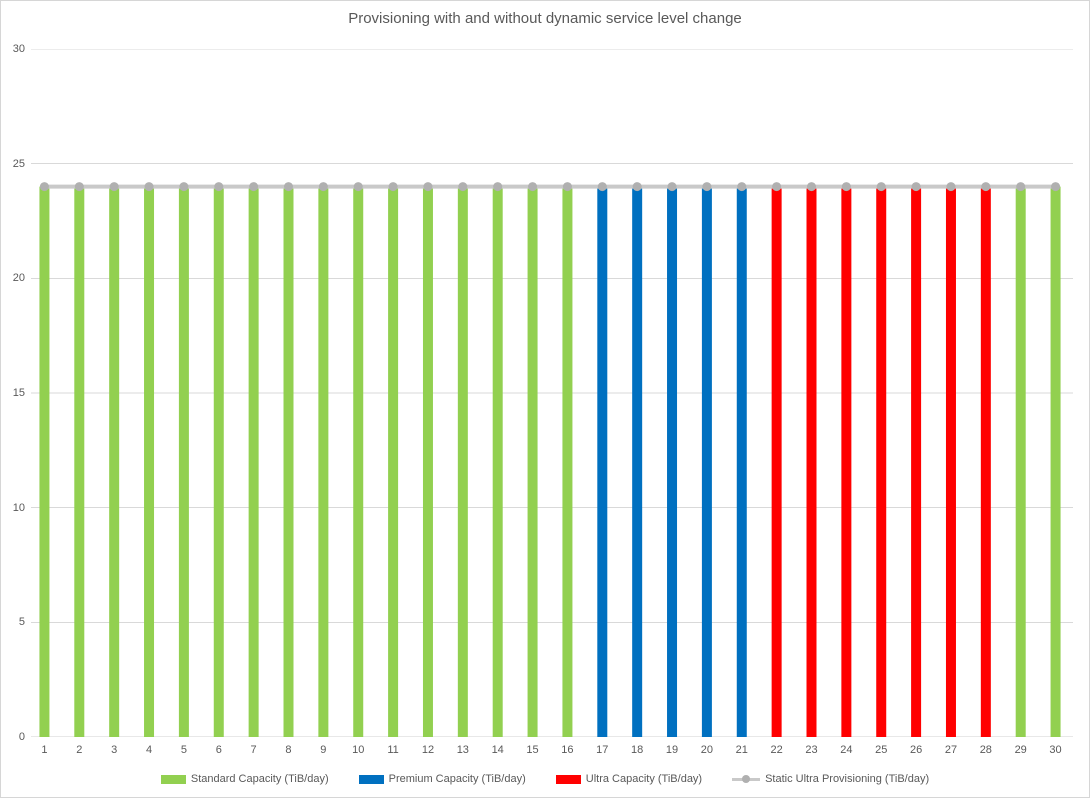 This screenshot has height=798, width=1090. I want to click on x-axis-label: 2, so click(79, 750).